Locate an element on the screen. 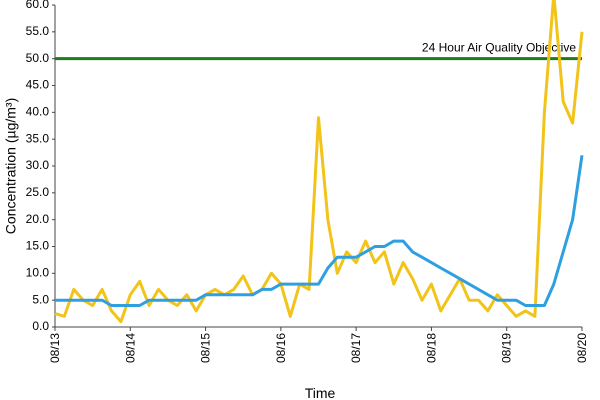  y-tick-label: 5.0 is located at coordinates (40, 299).